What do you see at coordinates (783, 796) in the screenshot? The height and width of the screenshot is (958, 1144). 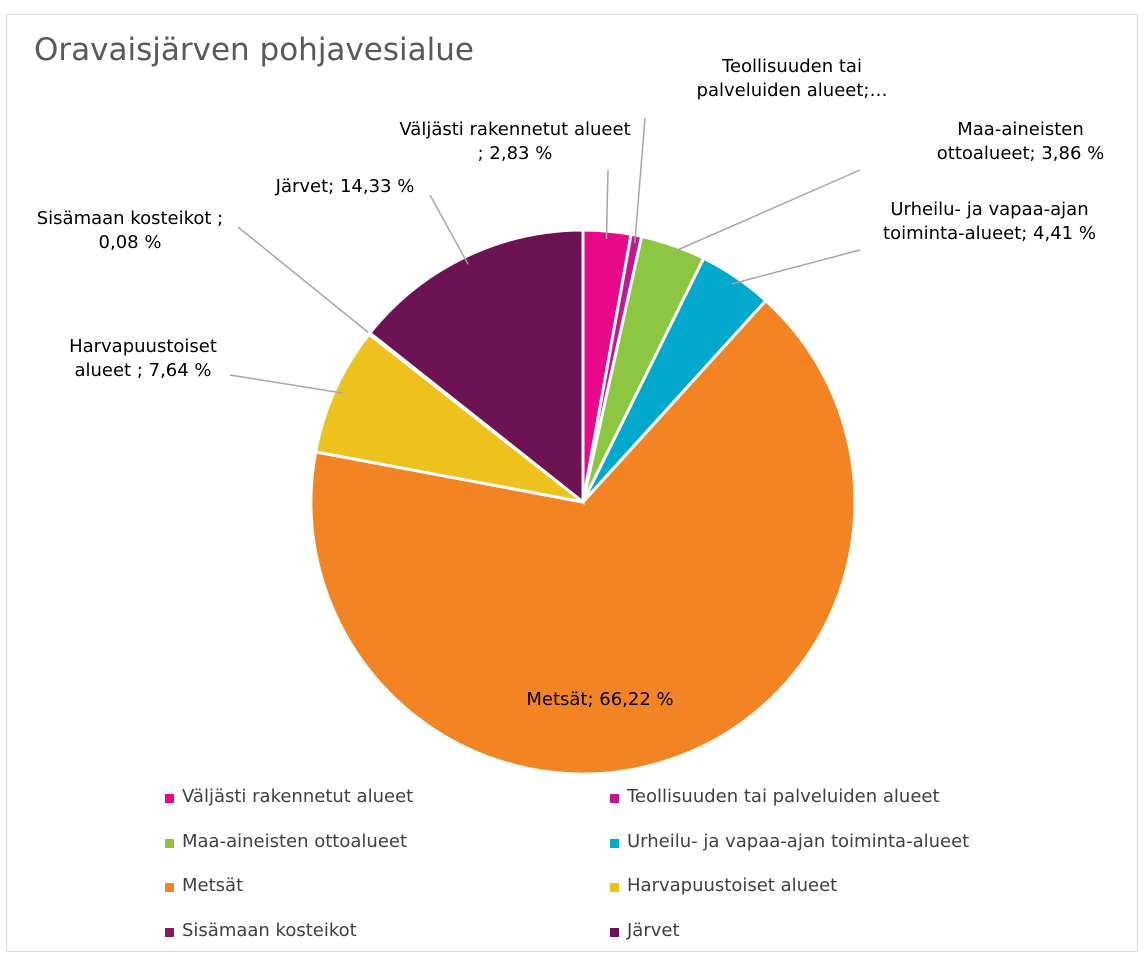 I see `legend-label: Teollisuuden tai palveluiden alueet` at bounding box center [783, 796].